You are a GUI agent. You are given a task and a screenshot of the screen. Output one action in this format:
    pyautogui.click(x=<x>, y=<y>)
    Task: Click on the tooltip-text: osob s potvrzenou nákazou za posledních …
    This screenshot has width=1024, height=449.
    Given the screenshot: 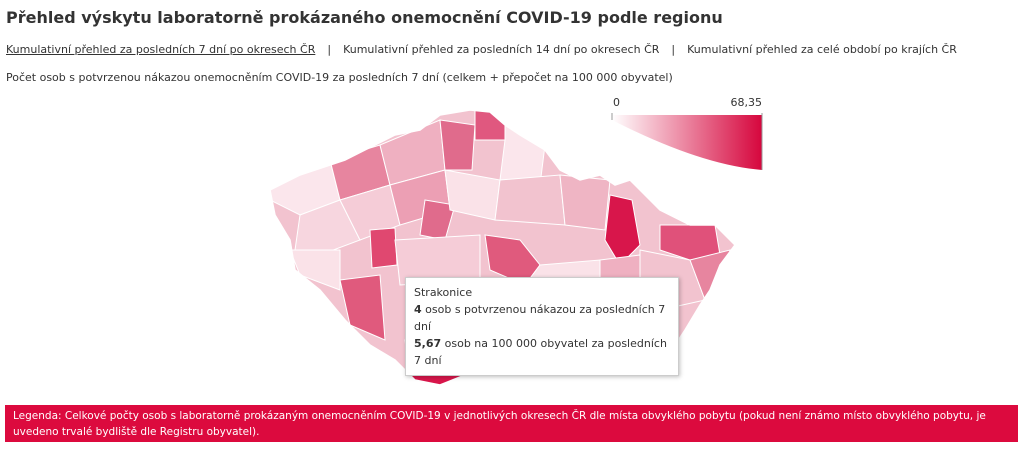 What is the action you would take?
    pyautogui.click(x=540, y=318)
    